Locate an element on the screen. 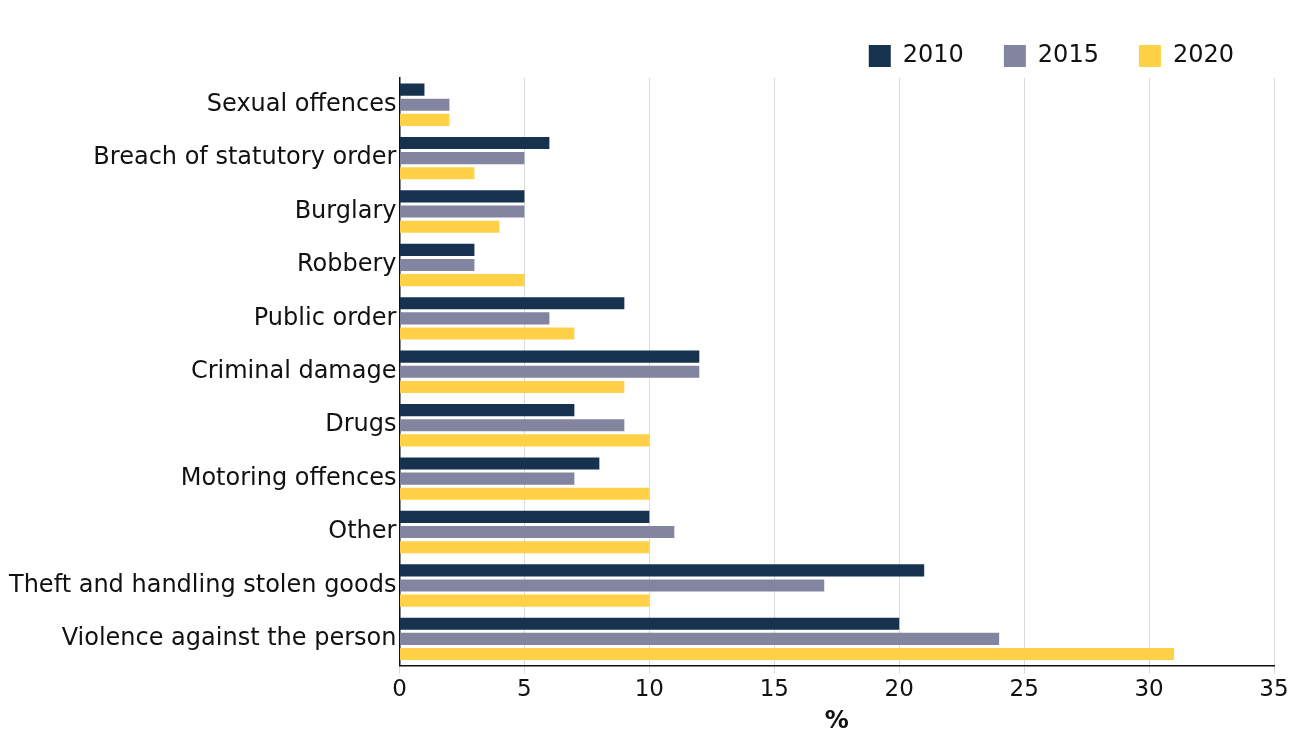 The image size is (1302, 740). y-tick-label: Sexual offences is located at coordinates (301, 102).